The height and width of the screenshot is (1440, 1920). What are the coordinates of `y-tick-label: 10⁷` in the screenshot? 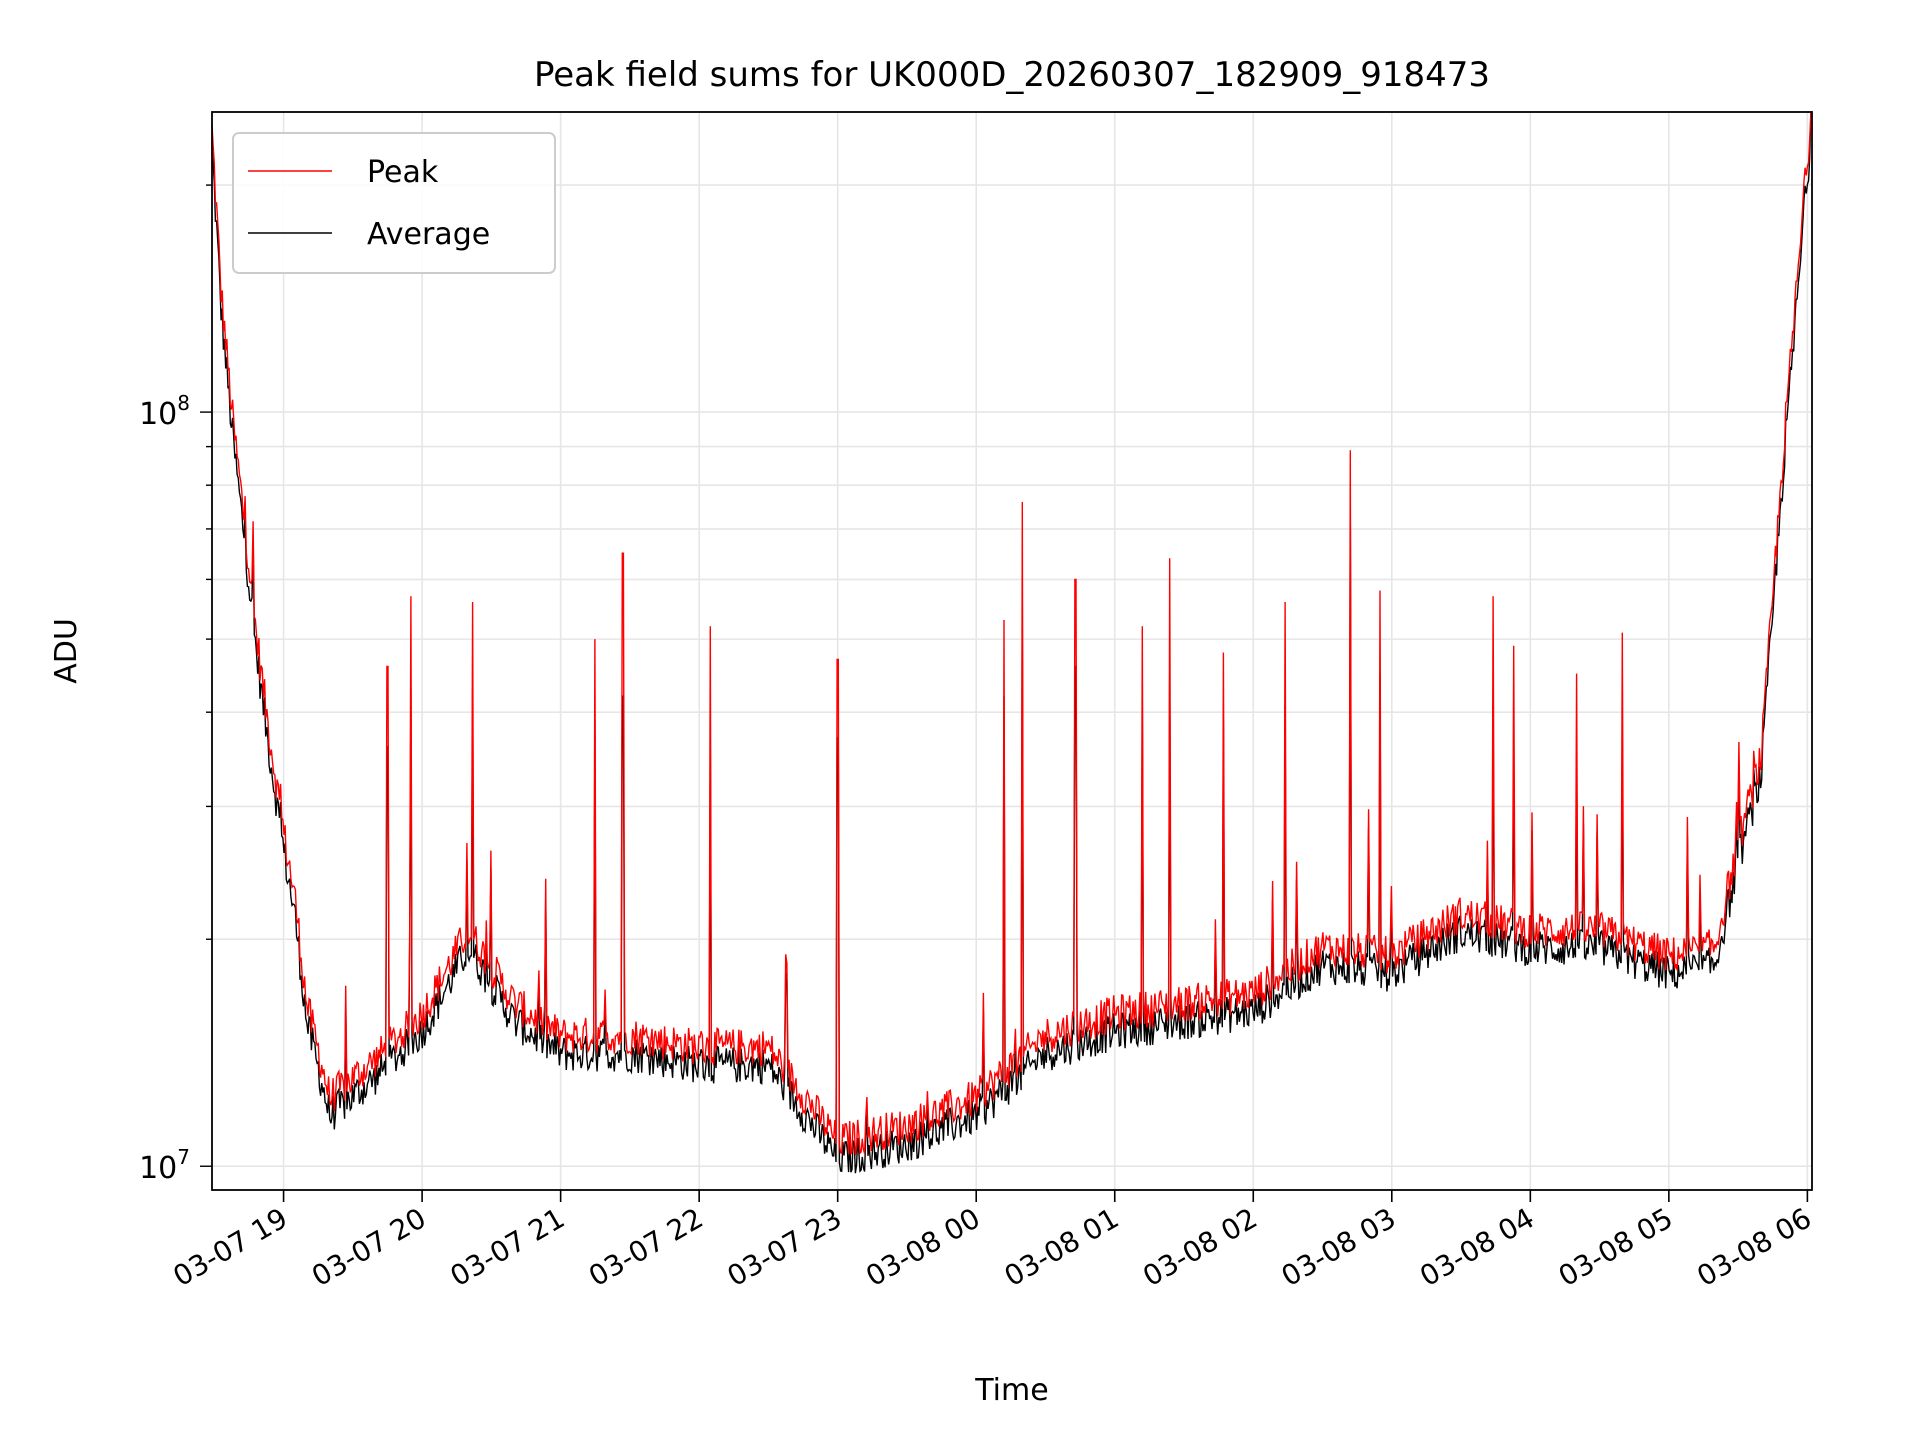 It's located at (164, 1165).